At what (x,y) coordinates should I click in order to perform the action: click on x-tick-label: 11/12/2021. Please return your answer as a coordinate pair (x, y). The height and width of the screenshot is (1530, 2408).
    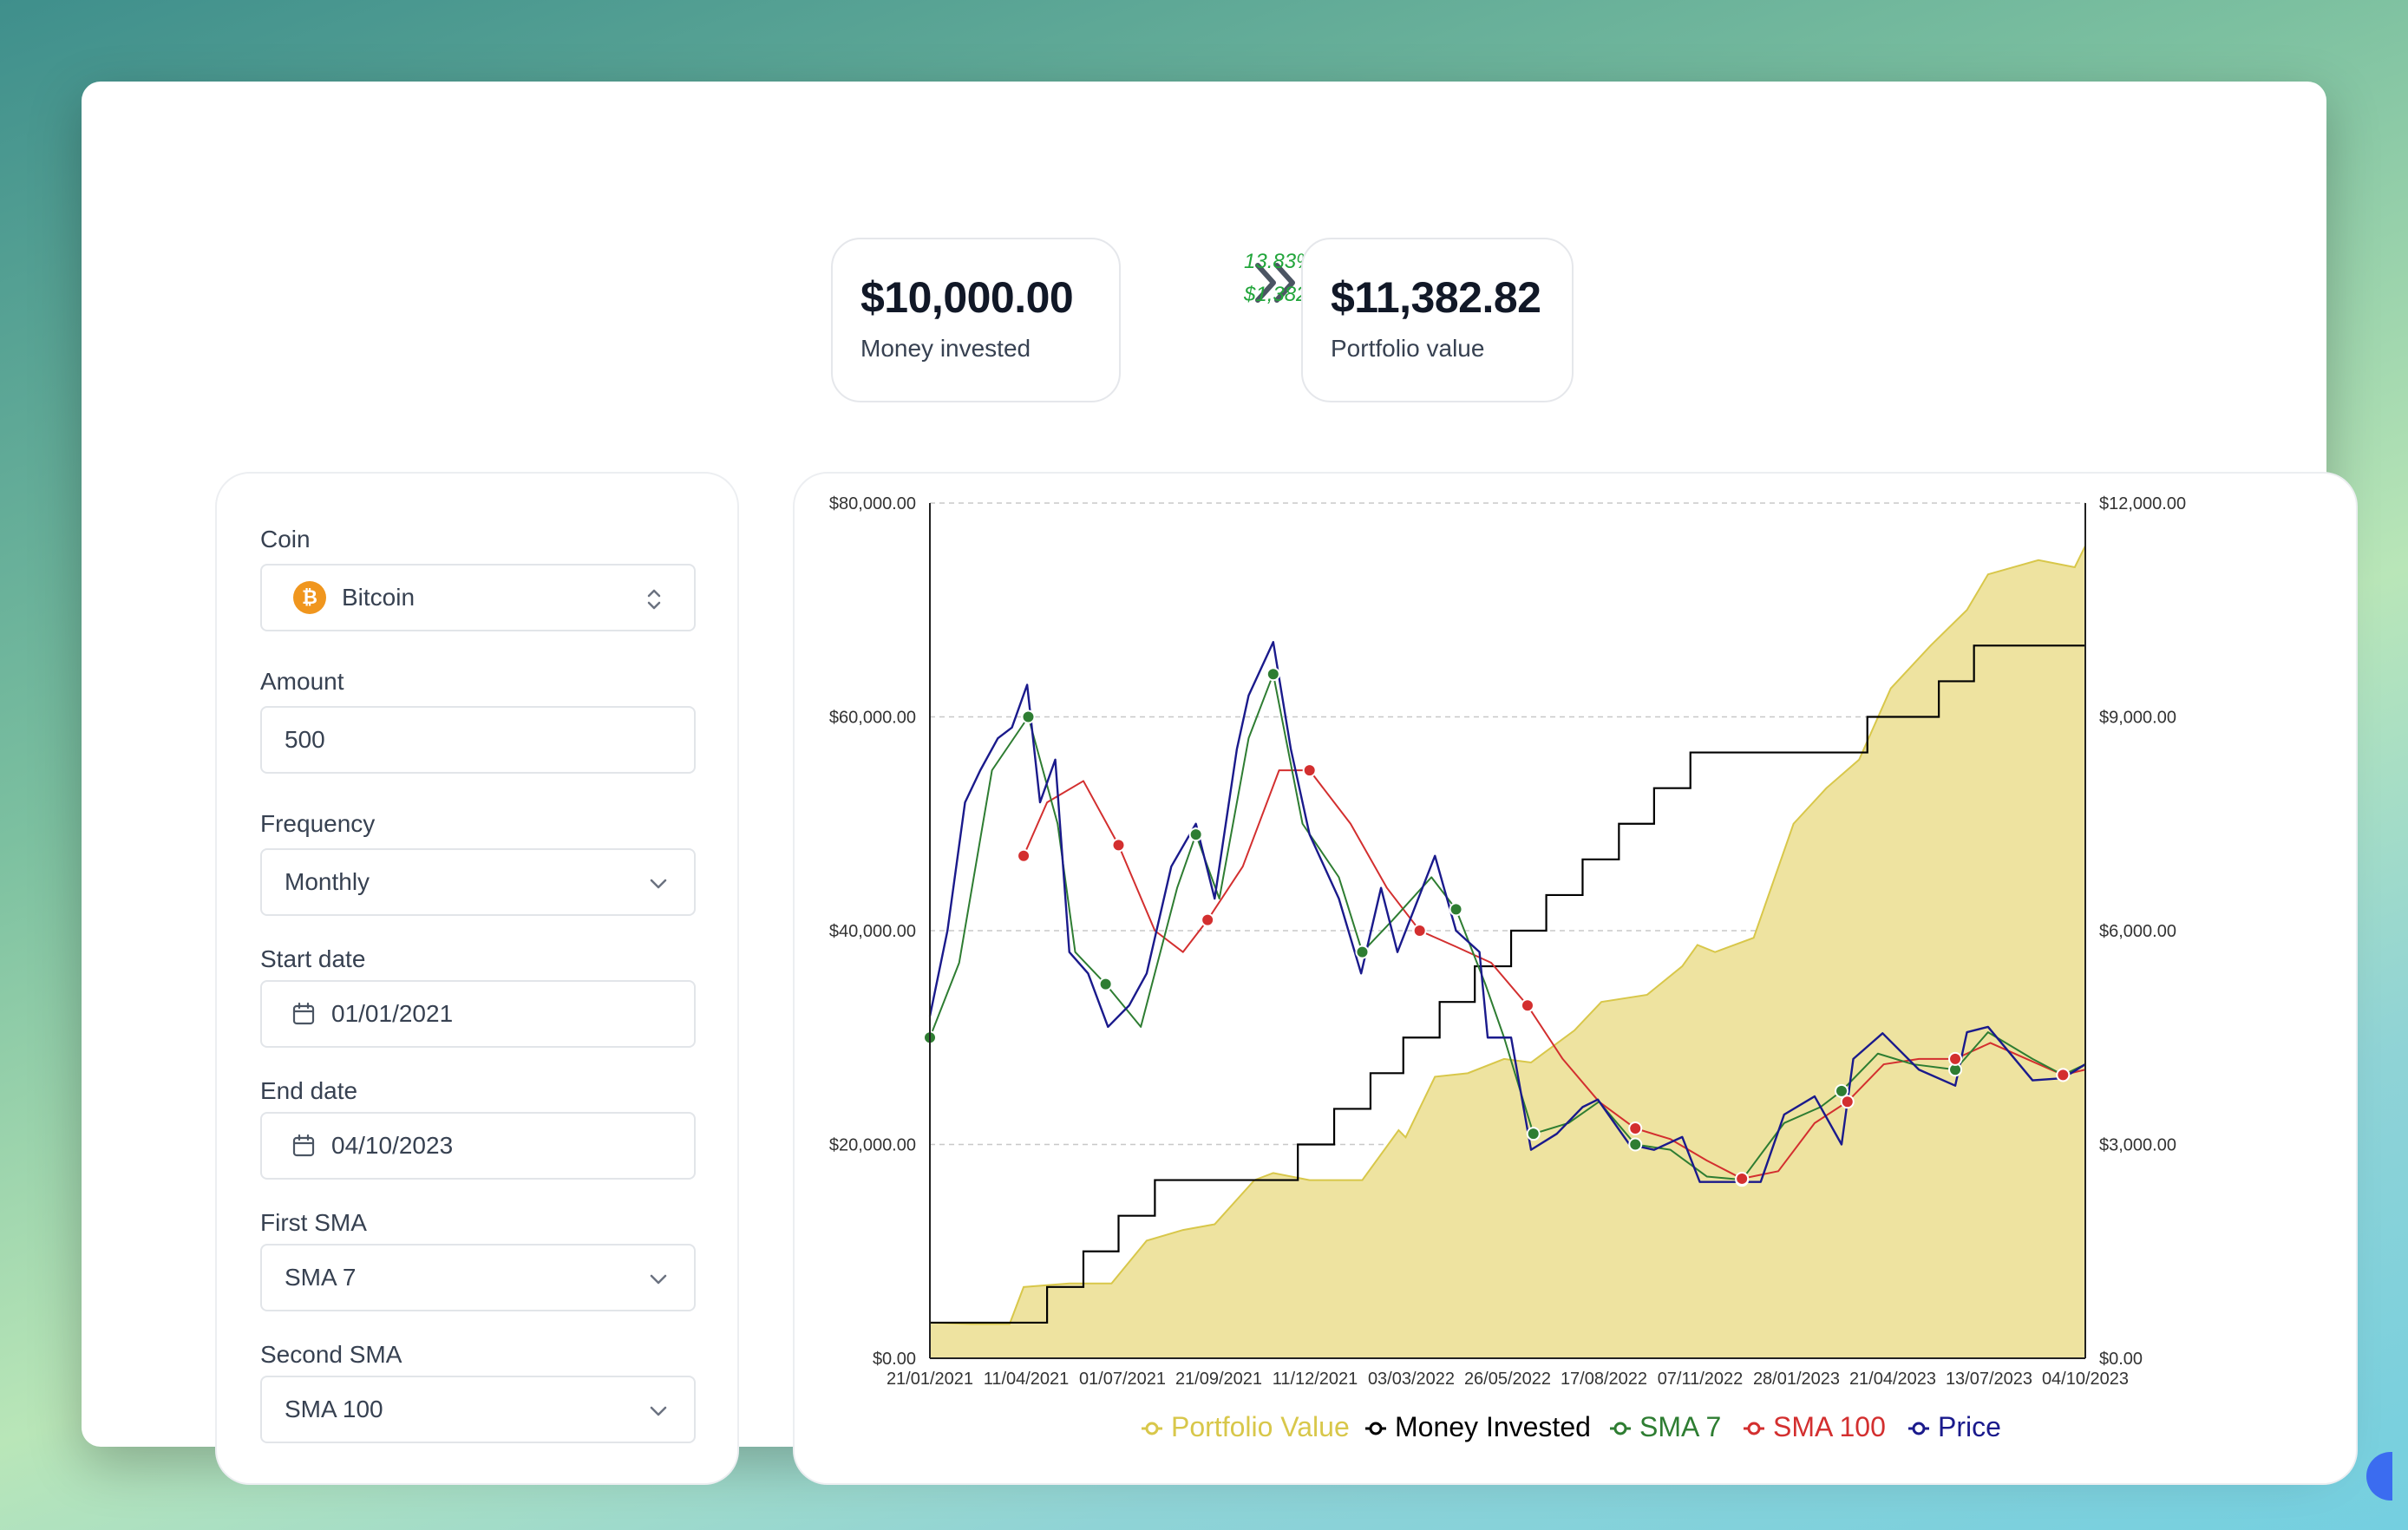
    Looking at the image, I should click on (1315, 1379).